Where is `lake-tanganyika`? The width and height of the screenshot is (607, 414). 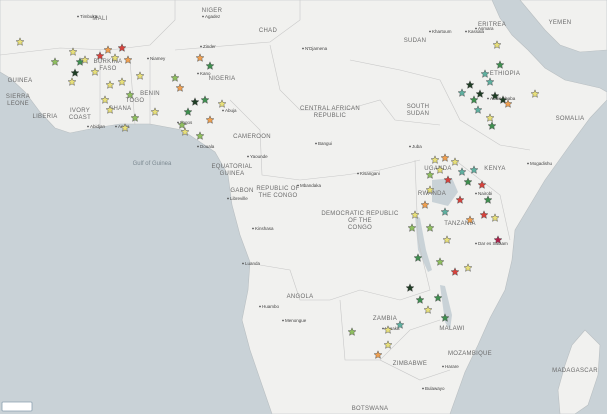
lake-tanganyika is located at coordinates (423, 243).